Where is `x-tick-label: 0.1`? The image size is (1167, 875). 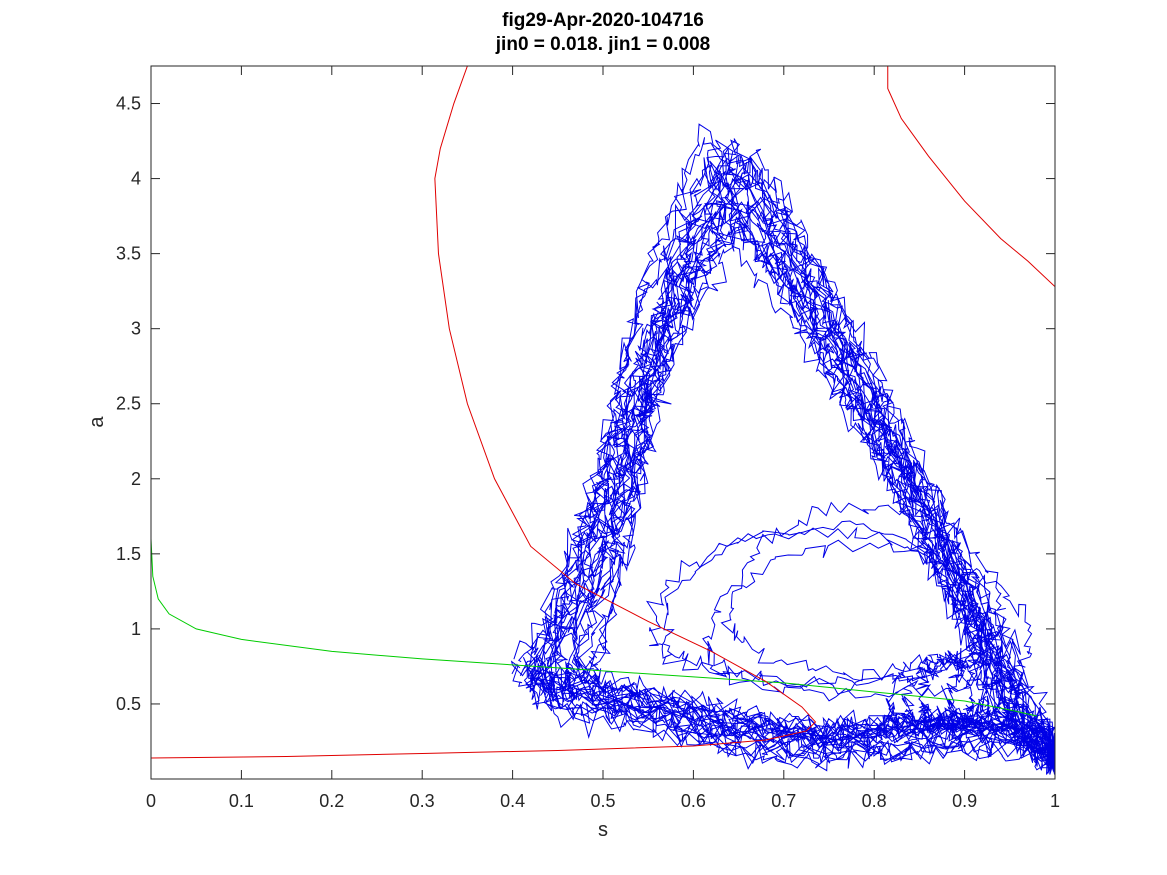
x-tick-label: 0.1 is located at coordinates (241, 801).